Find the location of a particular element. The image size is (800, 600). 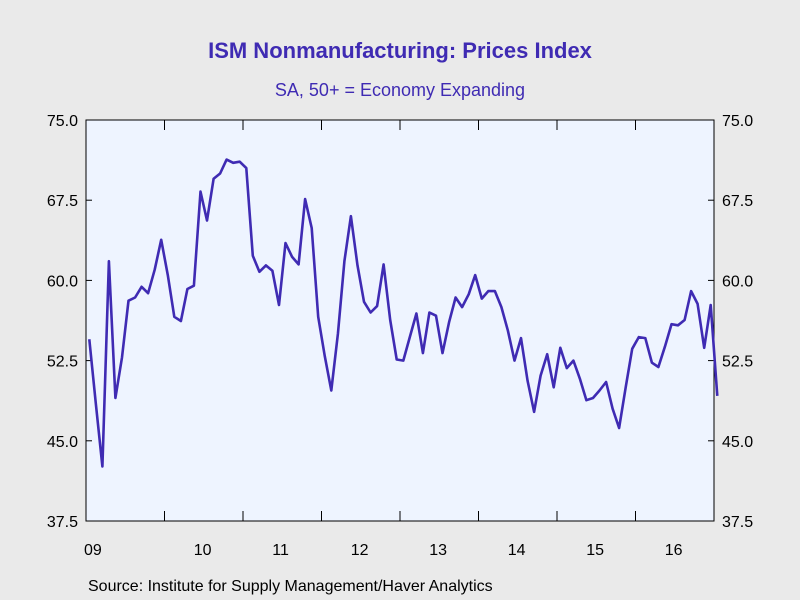

y-tick-label-right: 45.0 is located at coordinates (737, 442).